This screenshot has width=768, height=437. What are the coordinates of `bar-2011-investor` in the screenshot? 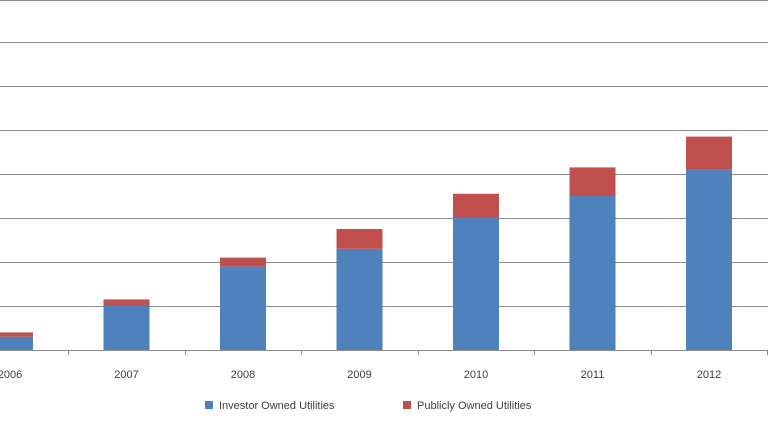 It's located at (592, 273).